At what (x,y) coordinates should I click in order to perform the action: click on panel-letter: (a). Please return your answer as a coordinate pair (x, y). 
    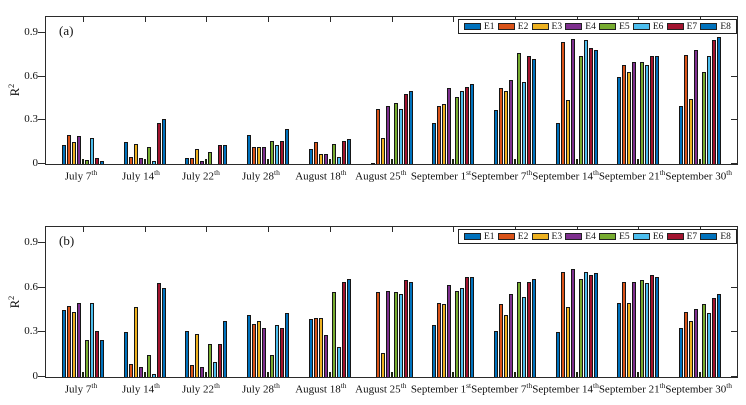
    Looking at the image, I should click on (66, 30).